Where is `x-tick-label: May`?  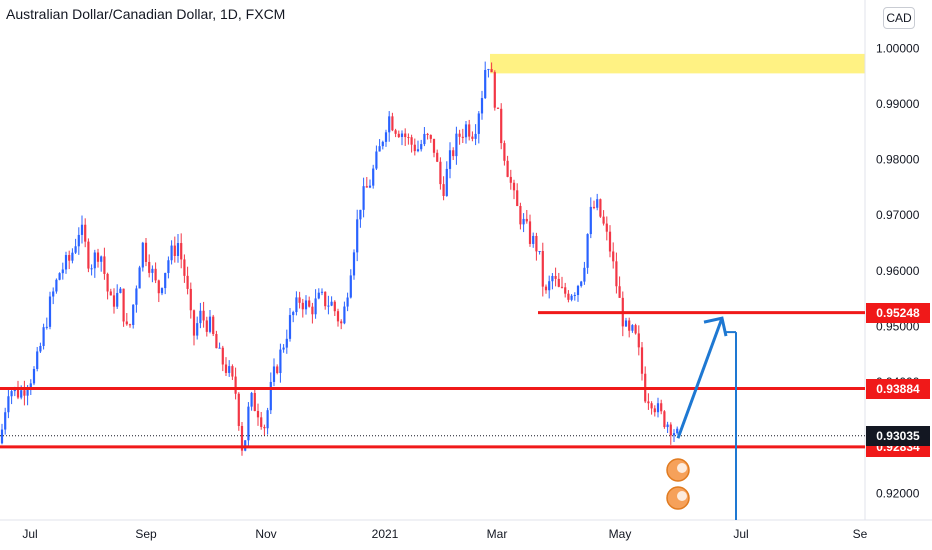 x-tick-label: May is located at coordinates (620, 534).